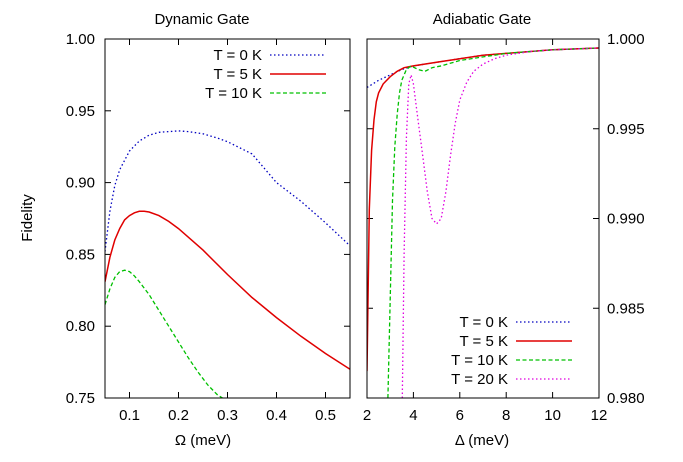 The image size is (683, 462). I want to click on legend-label: T = 20 K, so click(479, 379).